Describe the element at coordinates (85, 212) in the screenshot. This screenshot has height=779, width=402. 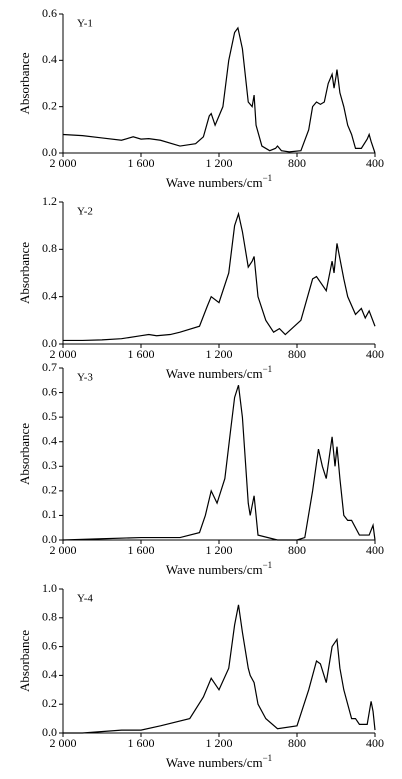
I see `panel-label: Y-2` at that location.